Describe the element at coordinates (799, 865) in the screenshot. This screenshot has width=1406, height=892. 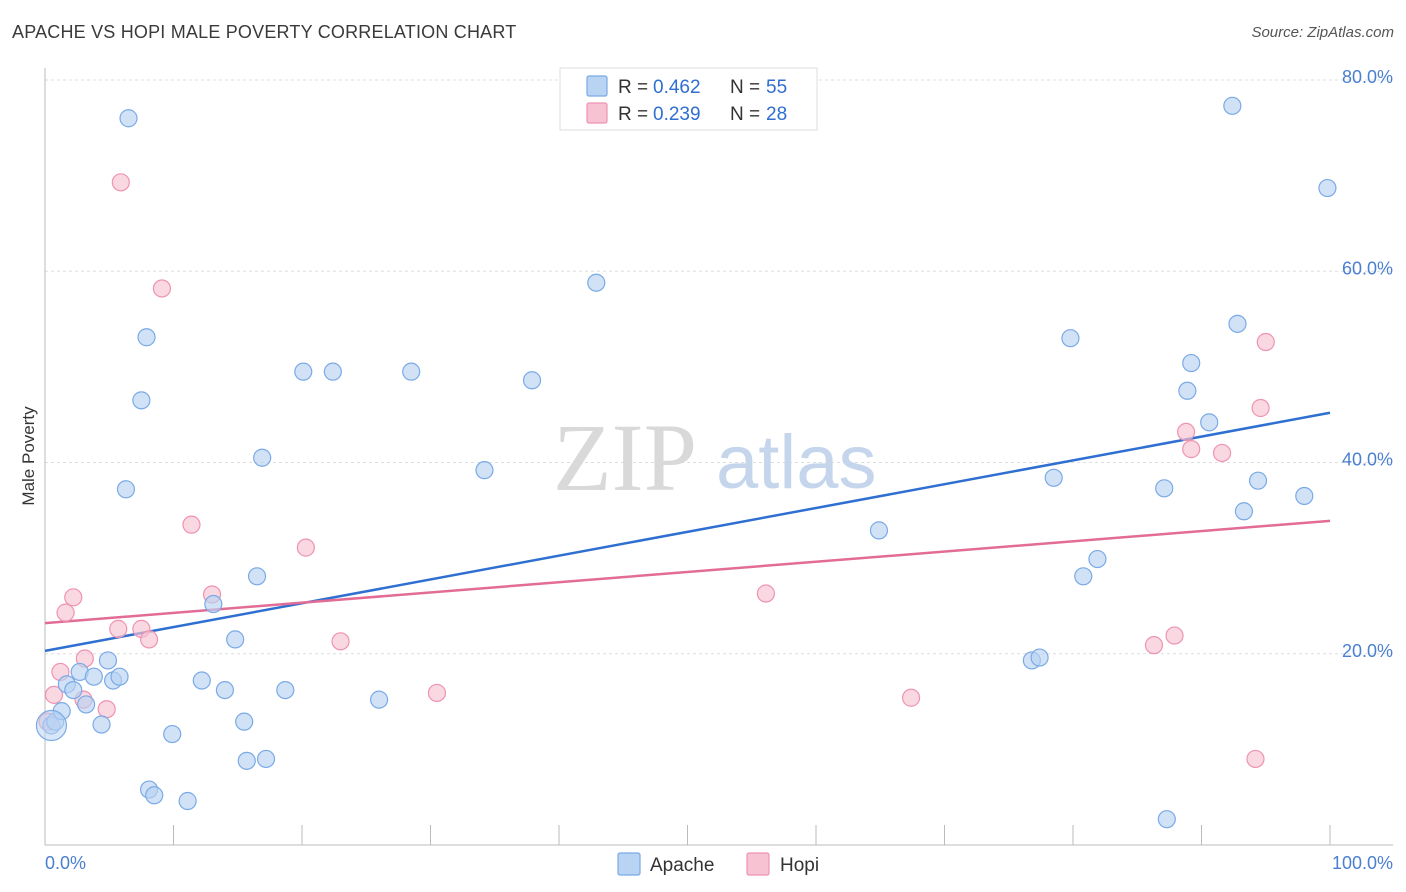
I see `bottom-legend-hopi-label: Hopi` at that location.